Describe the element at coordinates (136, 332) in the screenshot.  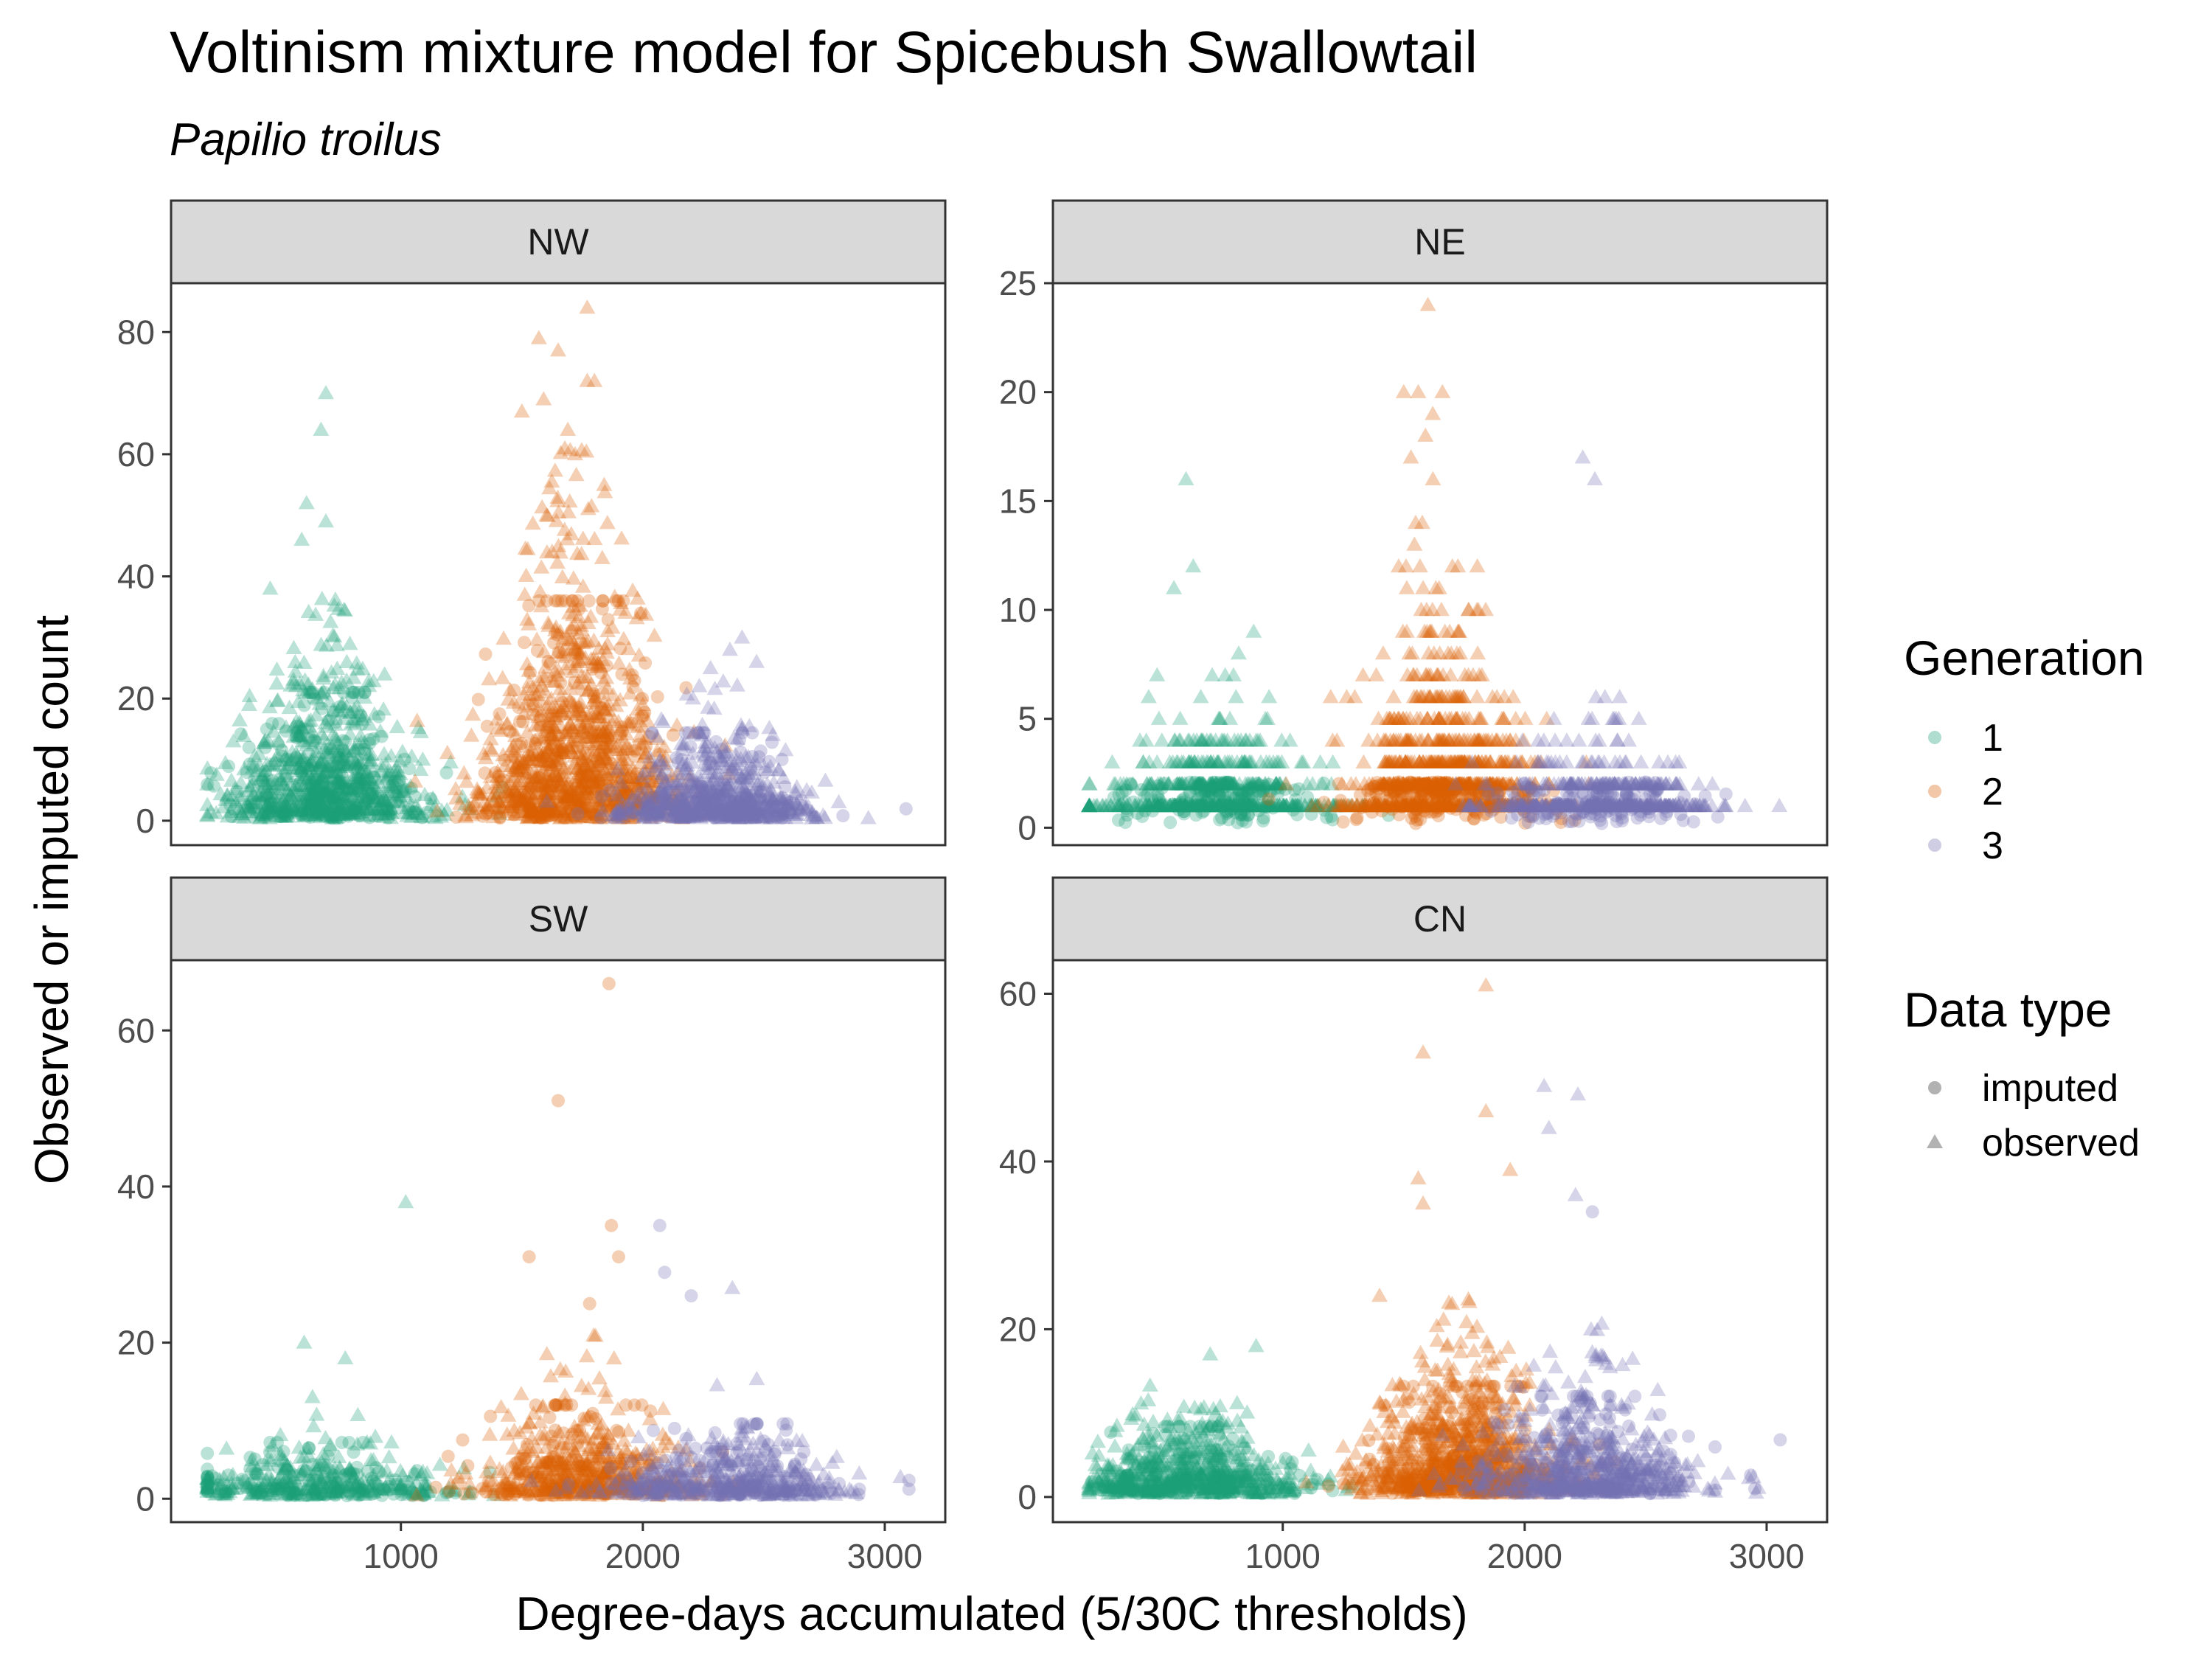
I see `y-tick-label: 80` at that location.